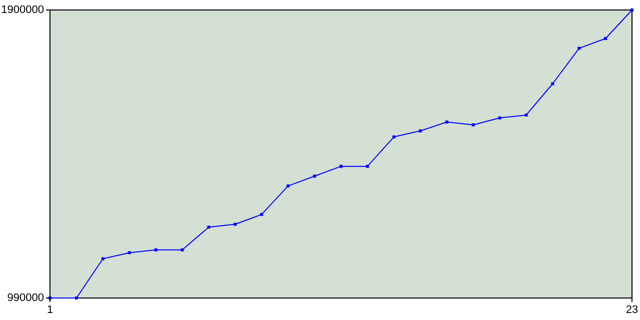 This screenshot has width=640, height=320. Describe the element at coordinates (632, 310) in the screenshot. I see `x-tick-label: 23` at that location.